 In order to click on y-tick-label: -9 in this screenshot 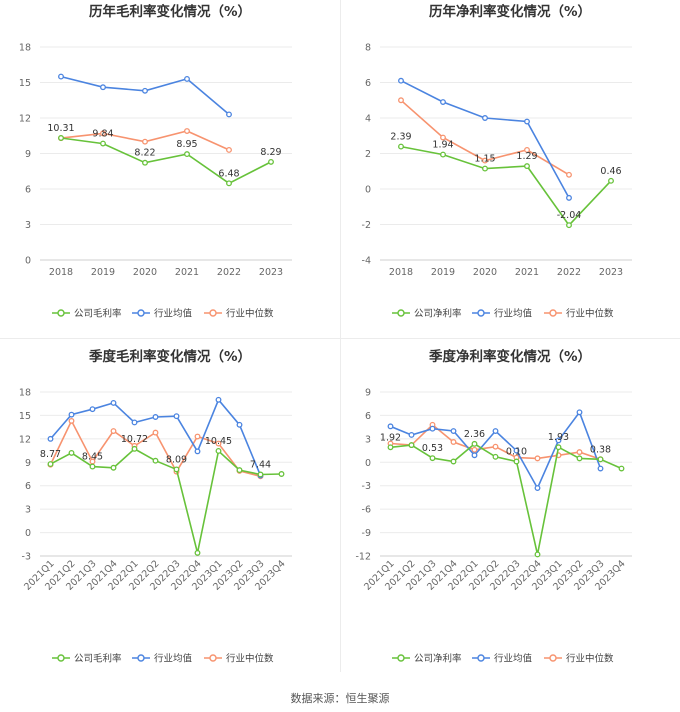, I will do `click(366, 533)`.